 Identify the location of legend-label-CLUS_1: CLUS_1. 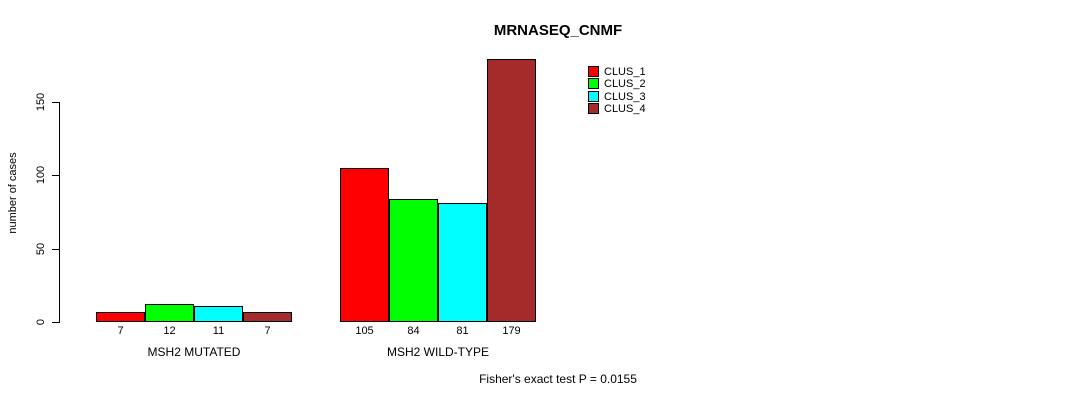
(625, 72).